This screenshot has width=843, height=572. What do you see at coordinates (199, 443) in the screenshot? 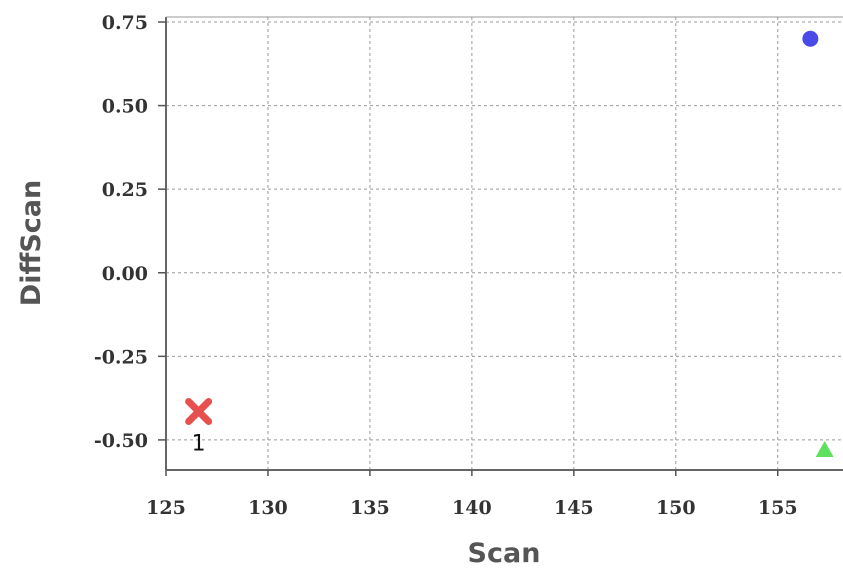
I see `data-point-label: 1` at bounding box center [199, 443].